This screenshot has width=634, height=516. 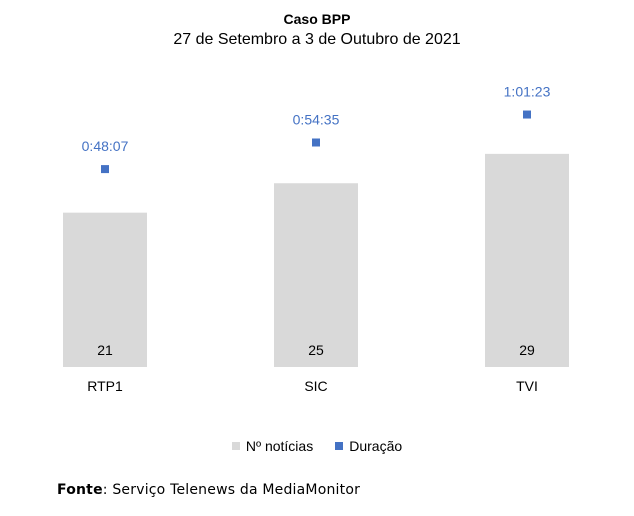 What do you see at coordinates (339, 446) in the screenshot?
I see `legend-swatch-duration` at bounding box center [339, 446].